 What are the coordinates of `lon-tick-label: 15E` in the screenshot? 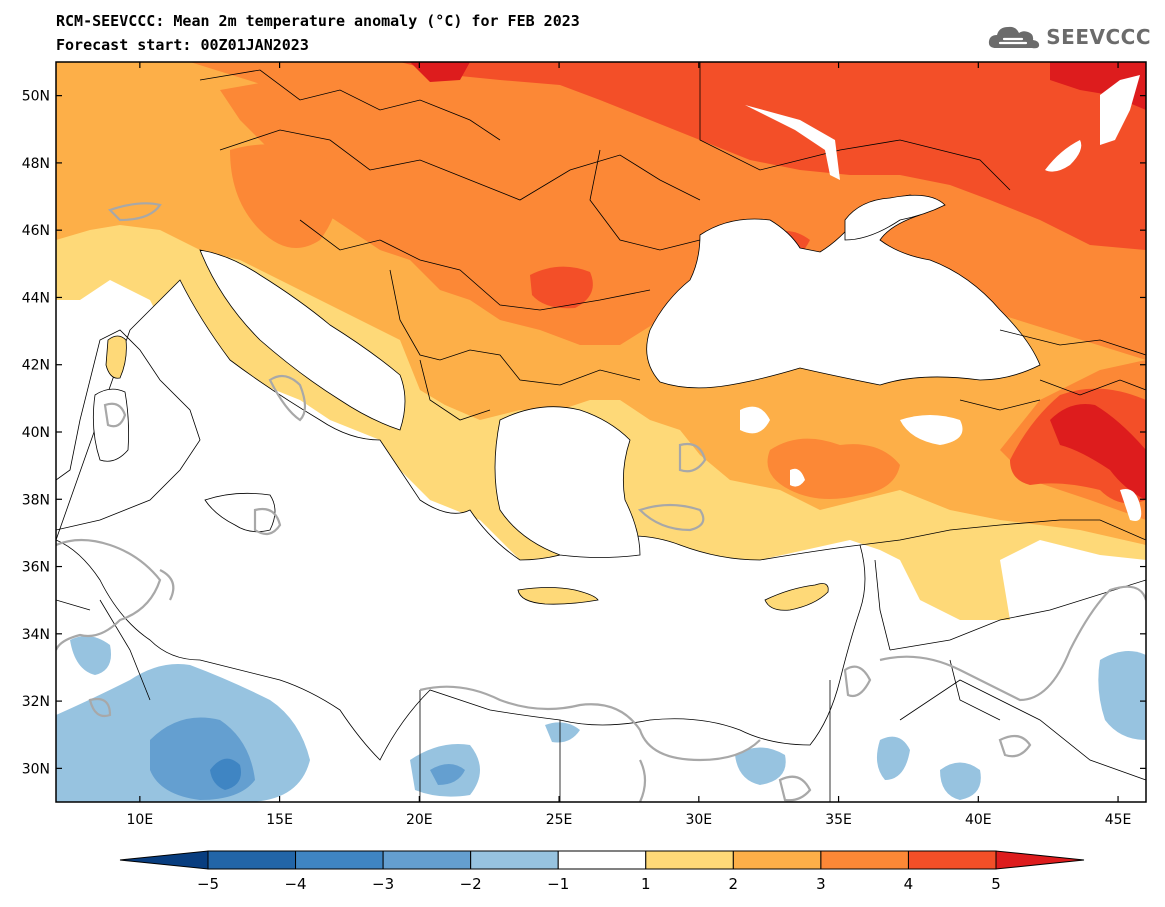 It's located at (279, 820).